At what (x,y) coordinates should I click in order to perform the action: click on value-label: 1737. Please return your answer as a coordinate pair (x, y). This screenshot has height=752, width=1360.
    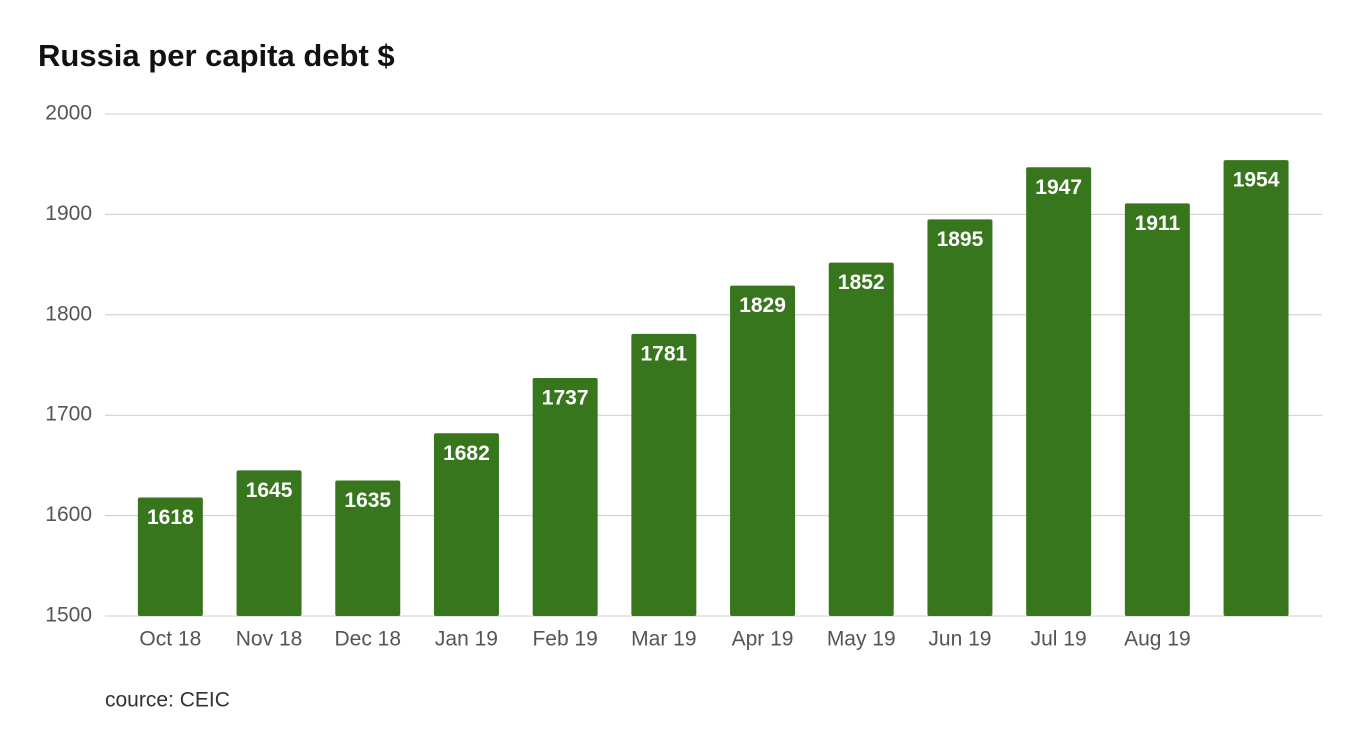
    Looking at the image, I should click on (565, 398).